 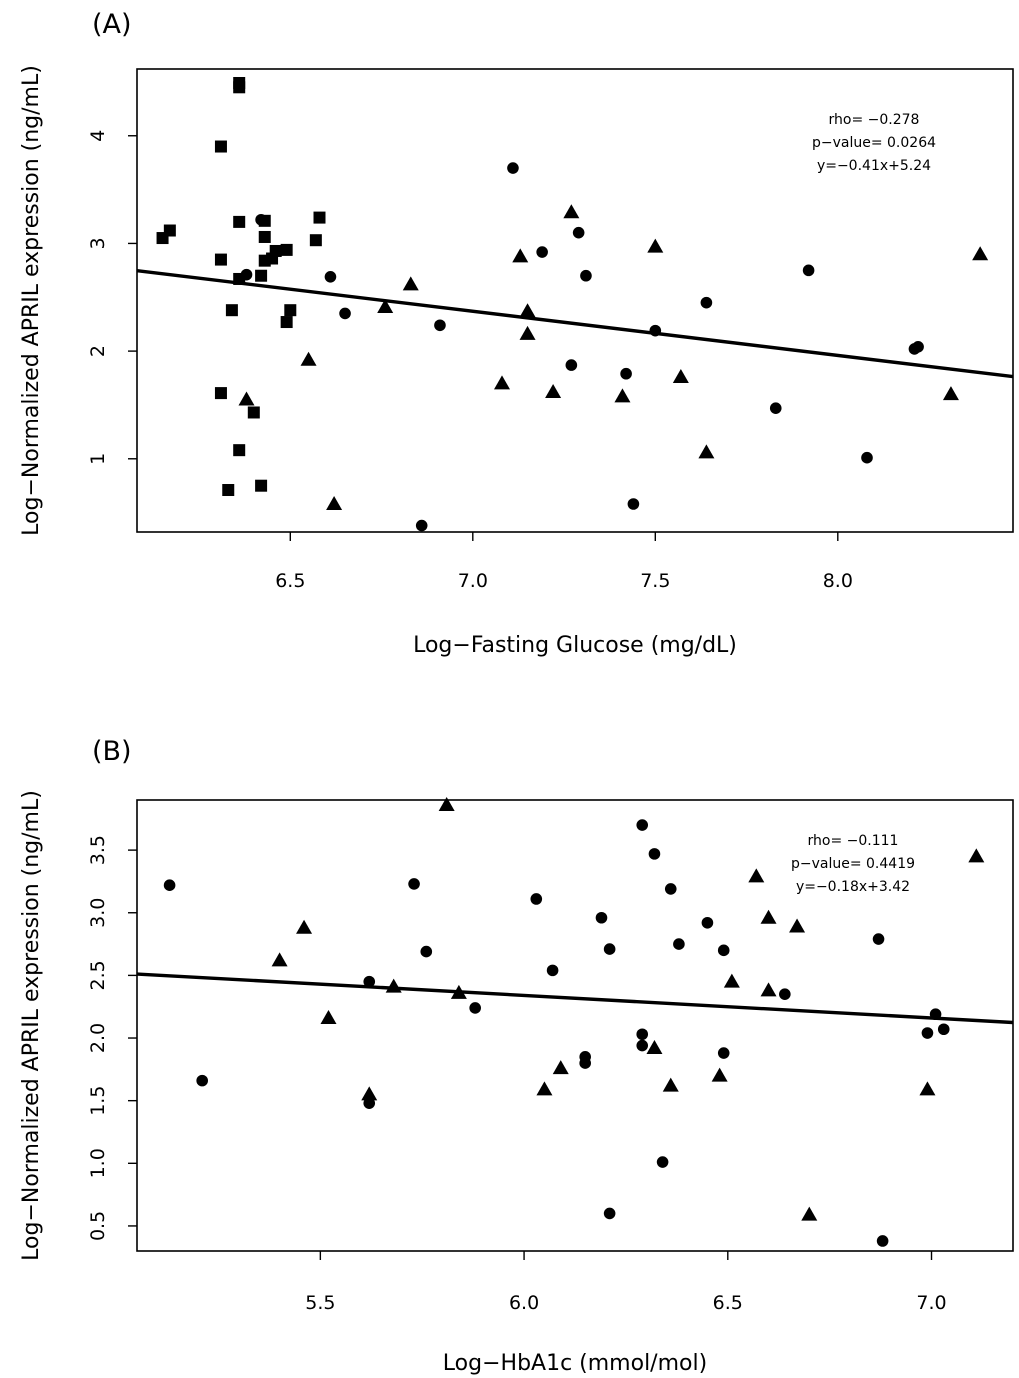 What do you see at coordinates (98, 459) in the screenshot?
I see `y-tick-label: 1` at bounding box center [98, 459].